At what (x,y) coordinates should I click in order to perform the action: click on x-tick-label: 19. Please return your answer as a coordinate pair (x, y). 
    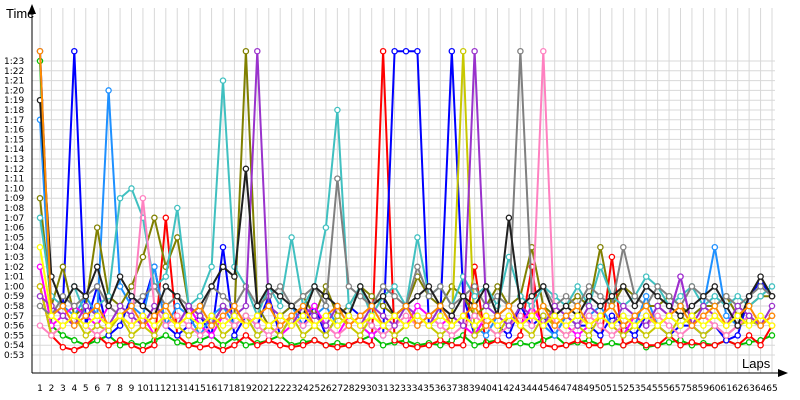
    Looking at the image, I should click on (246, 389).